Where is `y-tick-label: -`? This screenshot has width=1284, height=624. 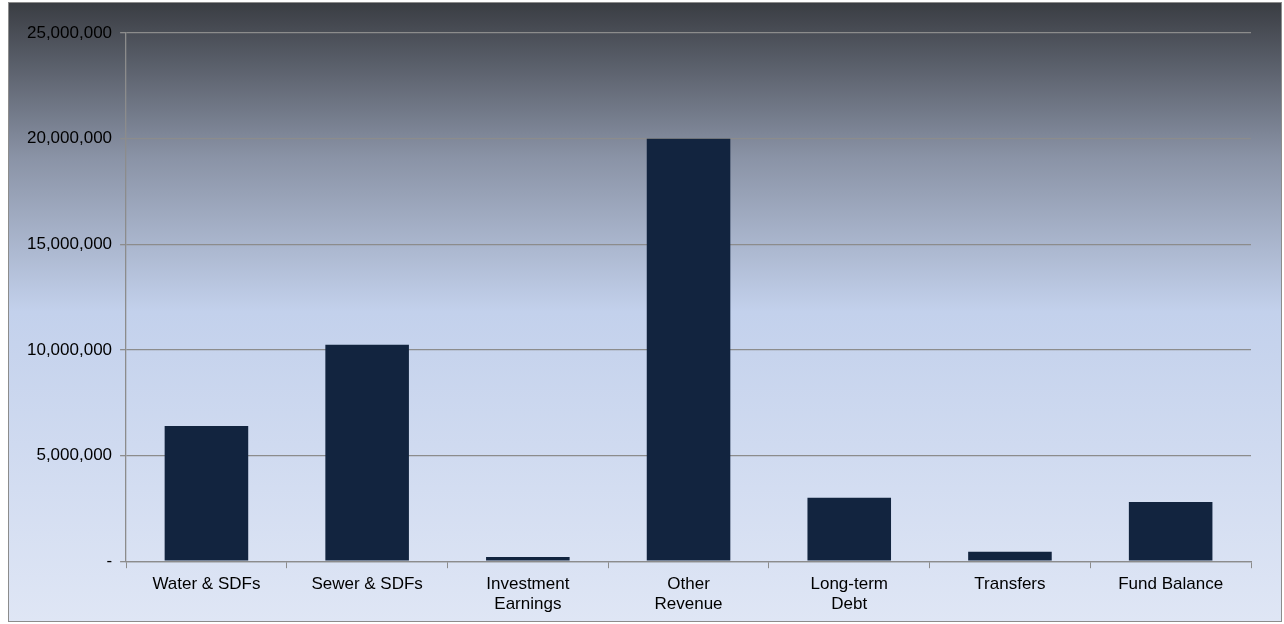
y-tick-label: - is located at coordinates (109, 560).